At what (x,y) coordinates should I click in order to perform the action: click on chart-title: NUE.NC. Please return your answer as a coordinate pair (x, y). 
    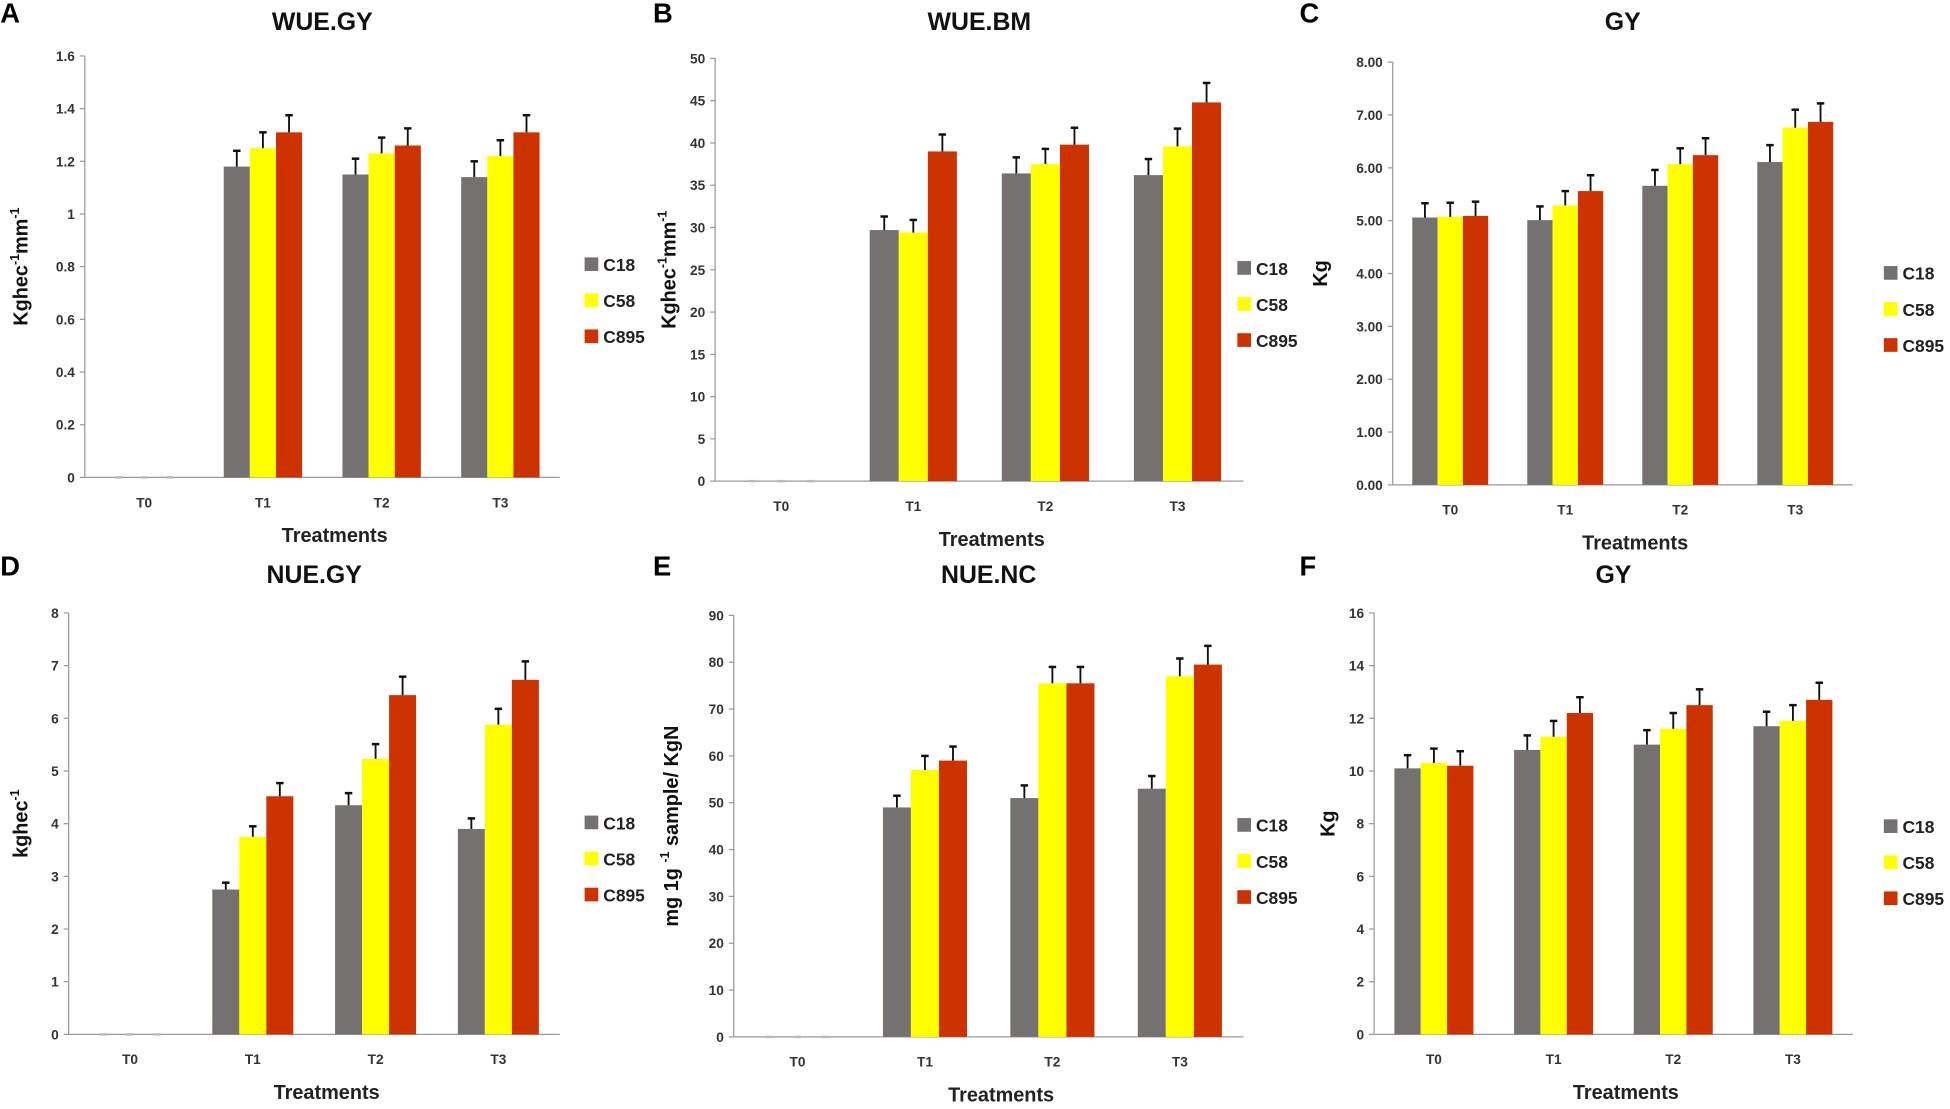
    Looking at the image, I should click on (988, 575).